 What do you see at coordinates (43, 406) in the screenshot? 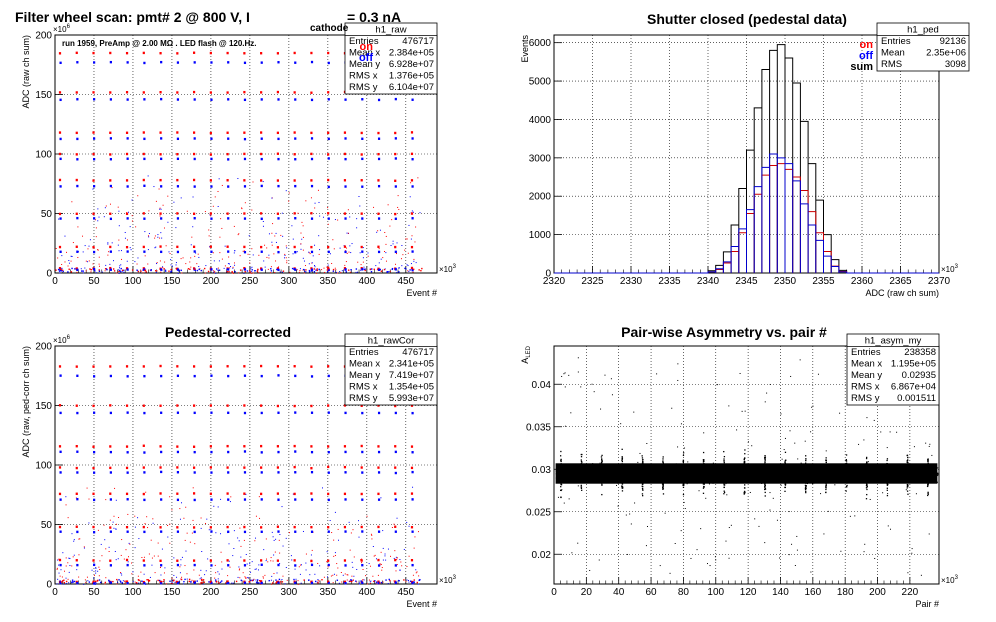
I see `y-tick-label: 150` at bounding box center [43, 406].